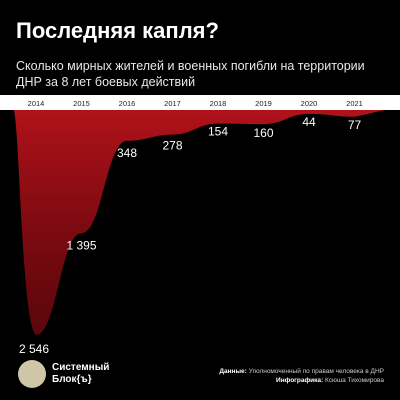 This screenshot has width=400, height=400. Describe the element at coordinates (127, 103) in the screenshot. I see `year-tick-2016: 2016` at that location.